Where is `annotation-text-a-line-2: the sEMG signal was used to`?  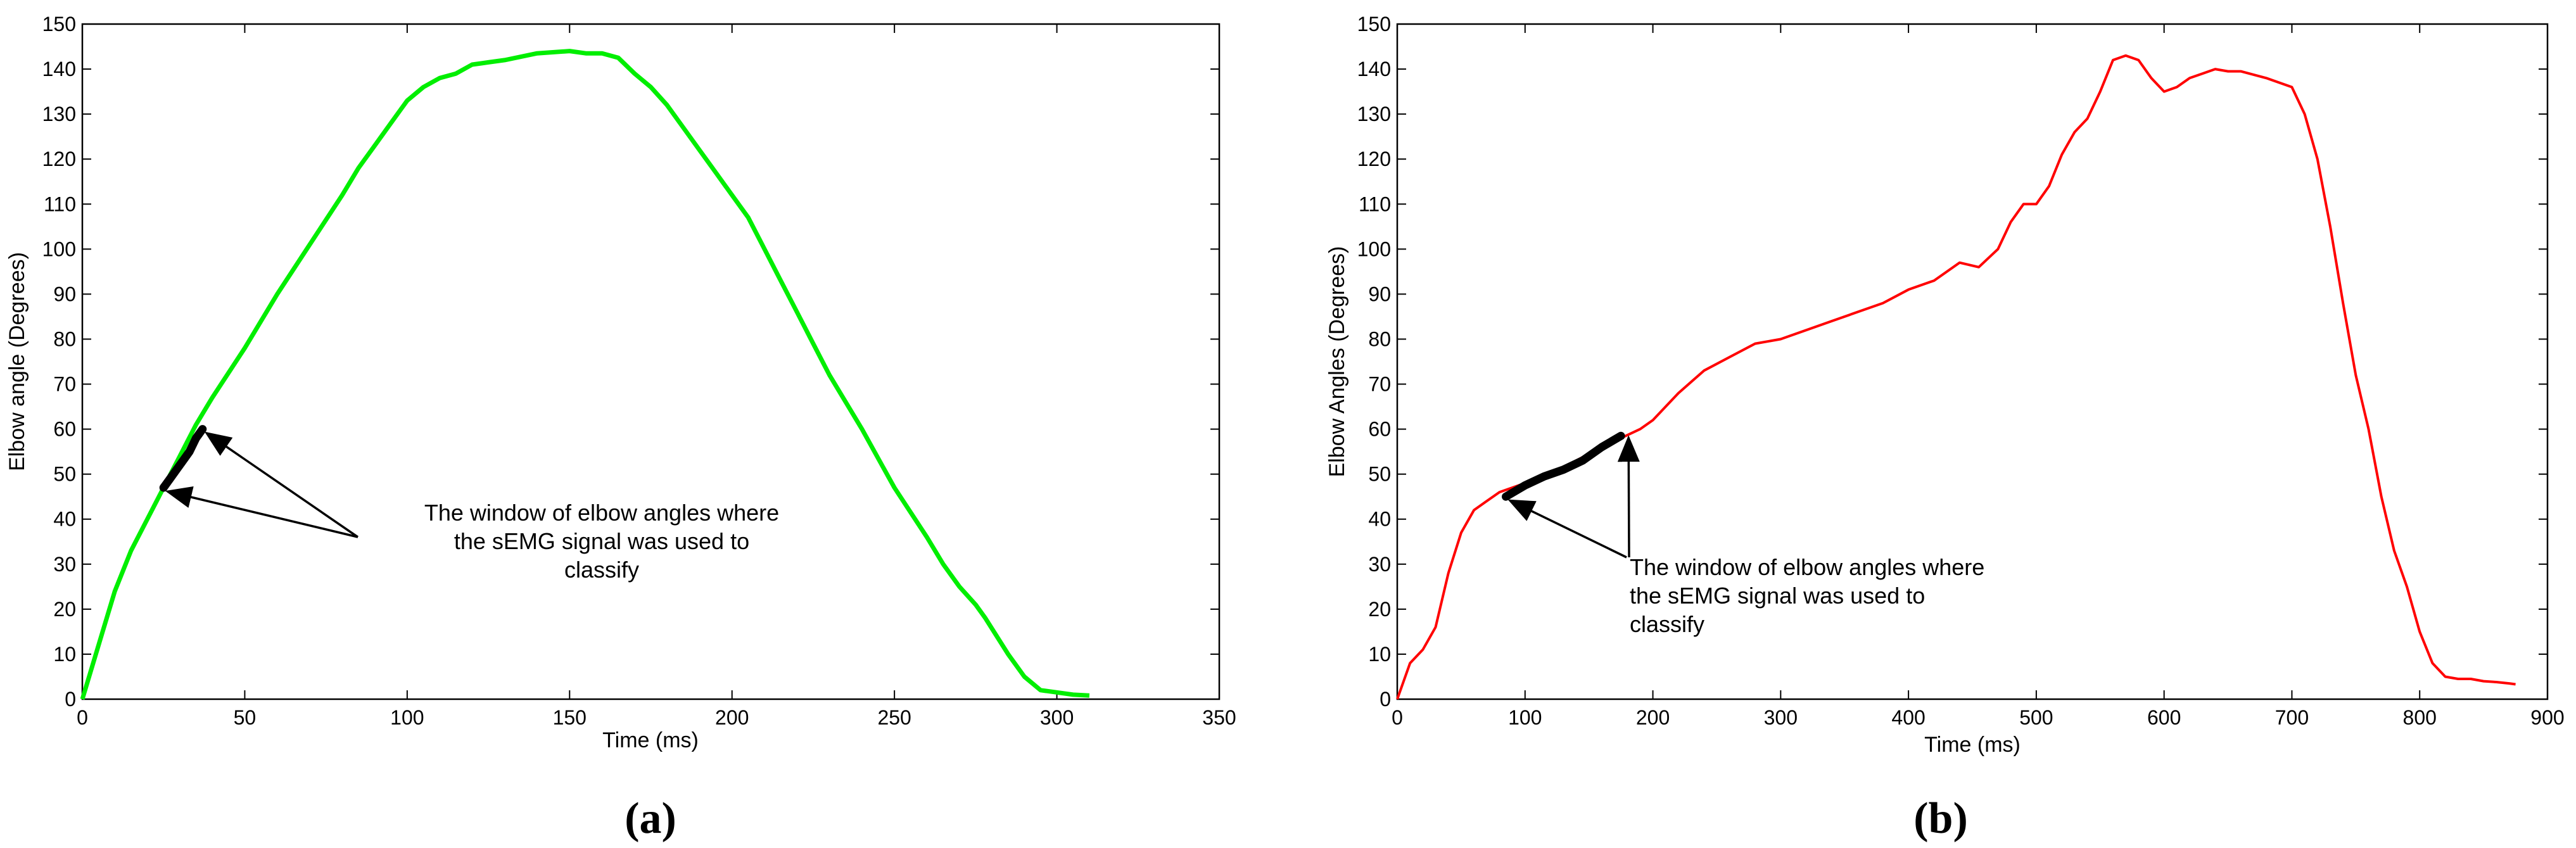 annotation-text-a-line-2: the sEMG signal was used to is located at coordinates (601, 541).